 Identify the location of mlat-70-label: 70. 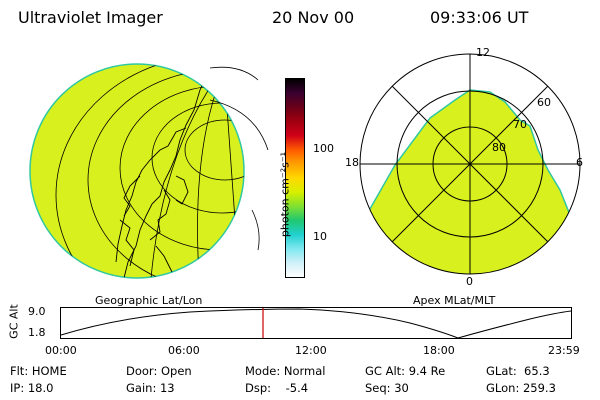
(520, 124).